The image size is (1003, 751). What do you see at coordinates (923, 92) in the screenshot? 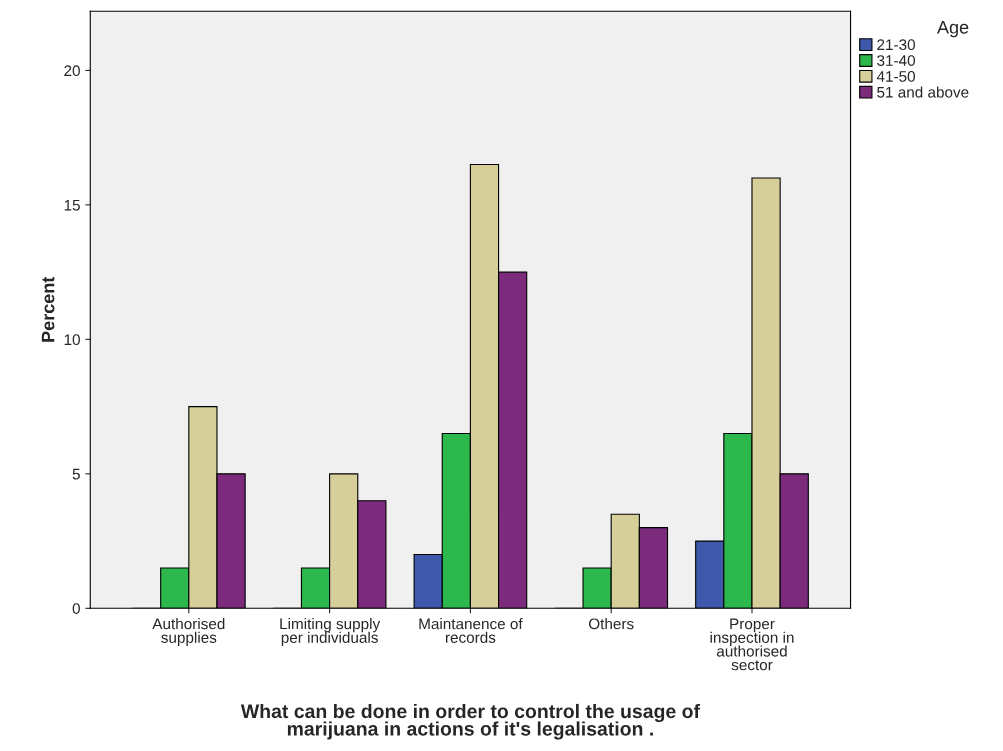
I see `legend-label: 51 and above` at bounding box center [923, 92].